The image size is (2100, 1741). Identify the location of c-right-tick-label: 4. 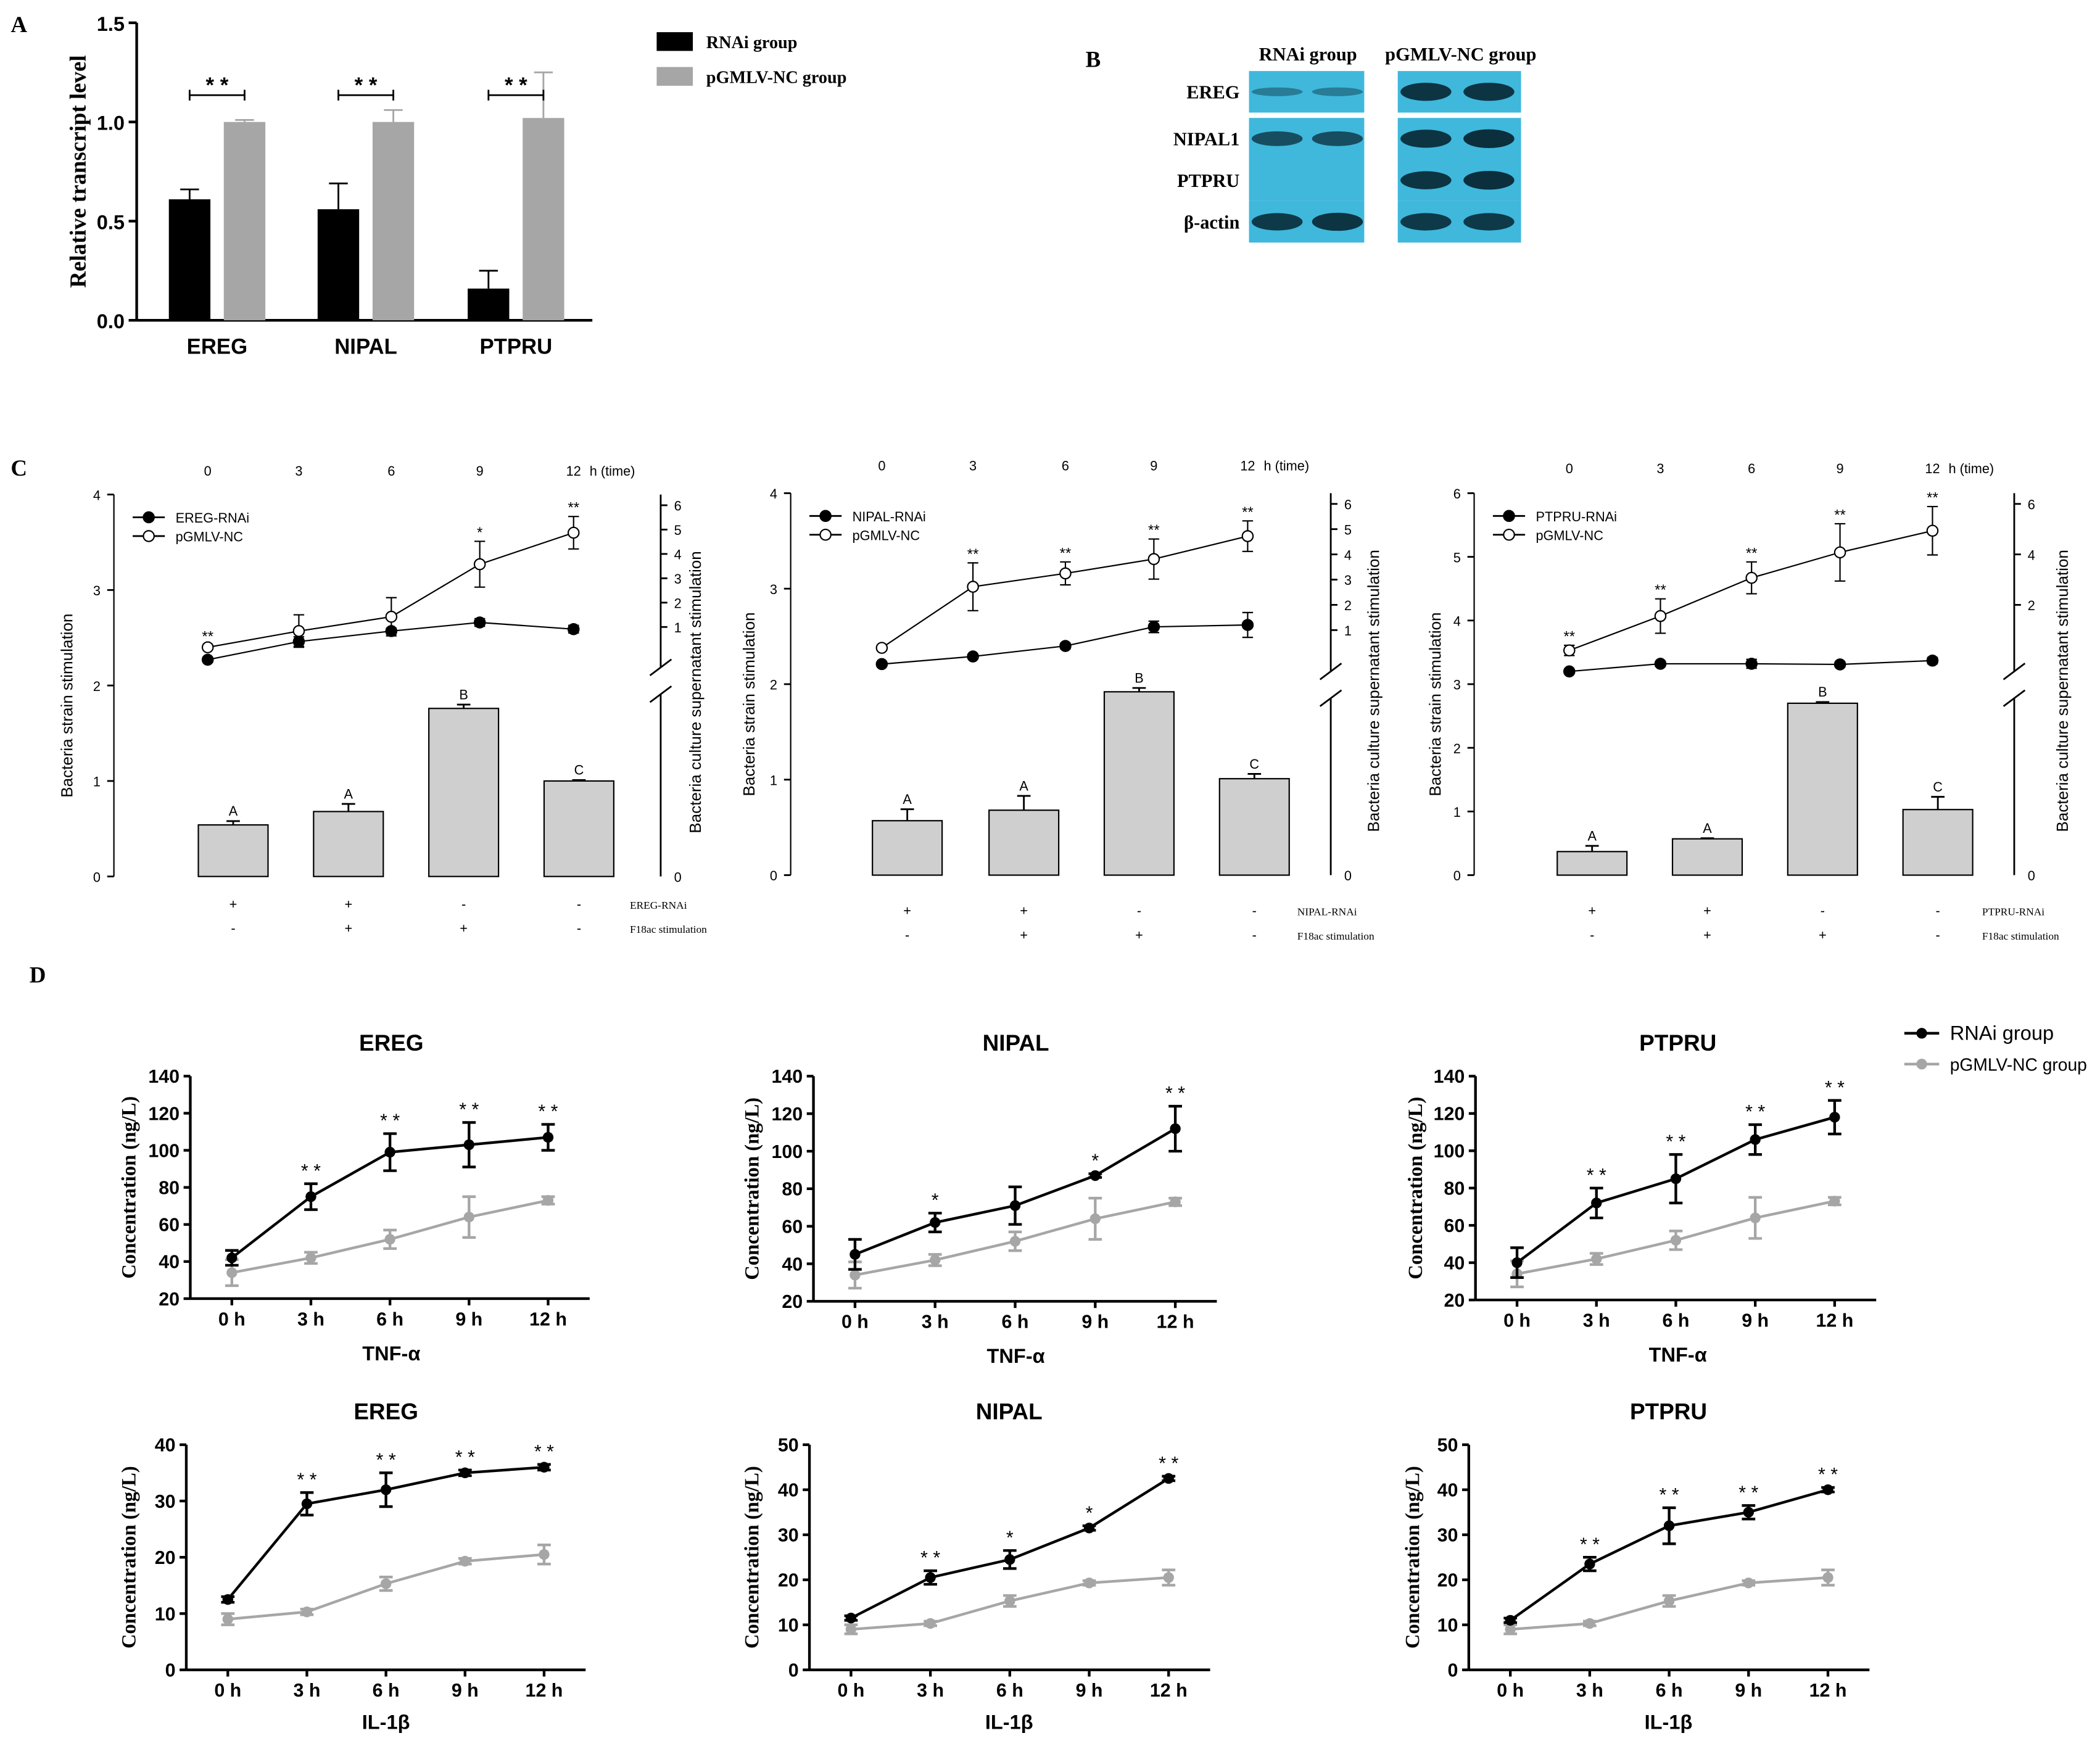
(678, 555).